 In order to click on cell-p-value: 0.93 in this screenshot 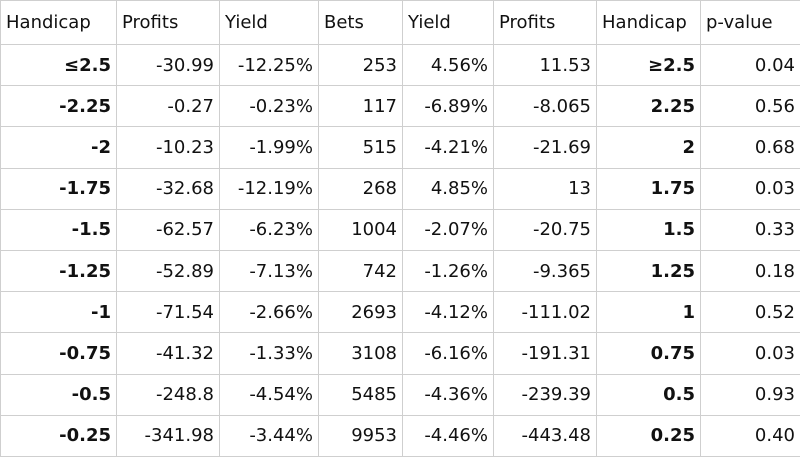, I will do `click(750, 394)`.